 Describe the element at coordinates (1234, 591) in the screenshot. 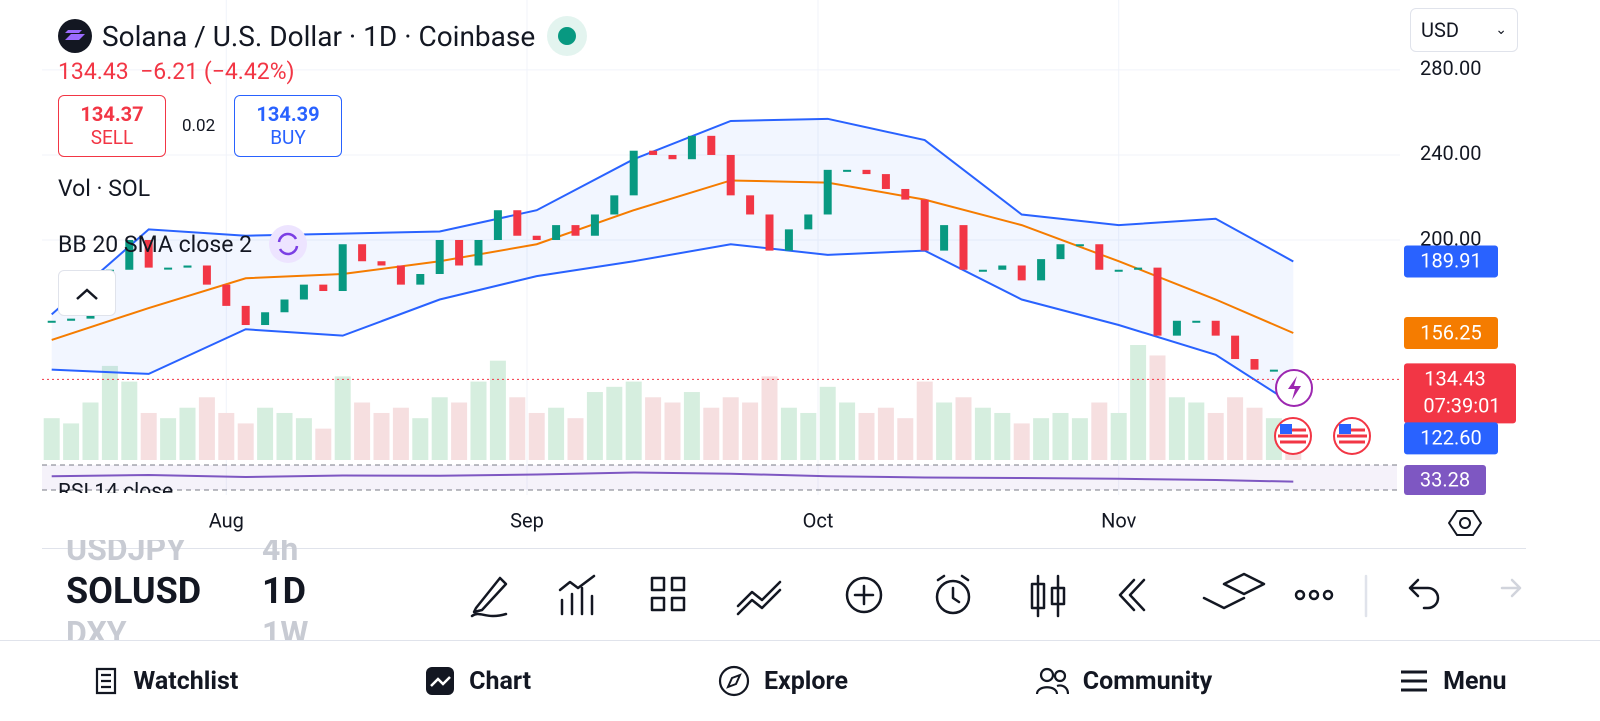

I see `layers-tool` at that location.